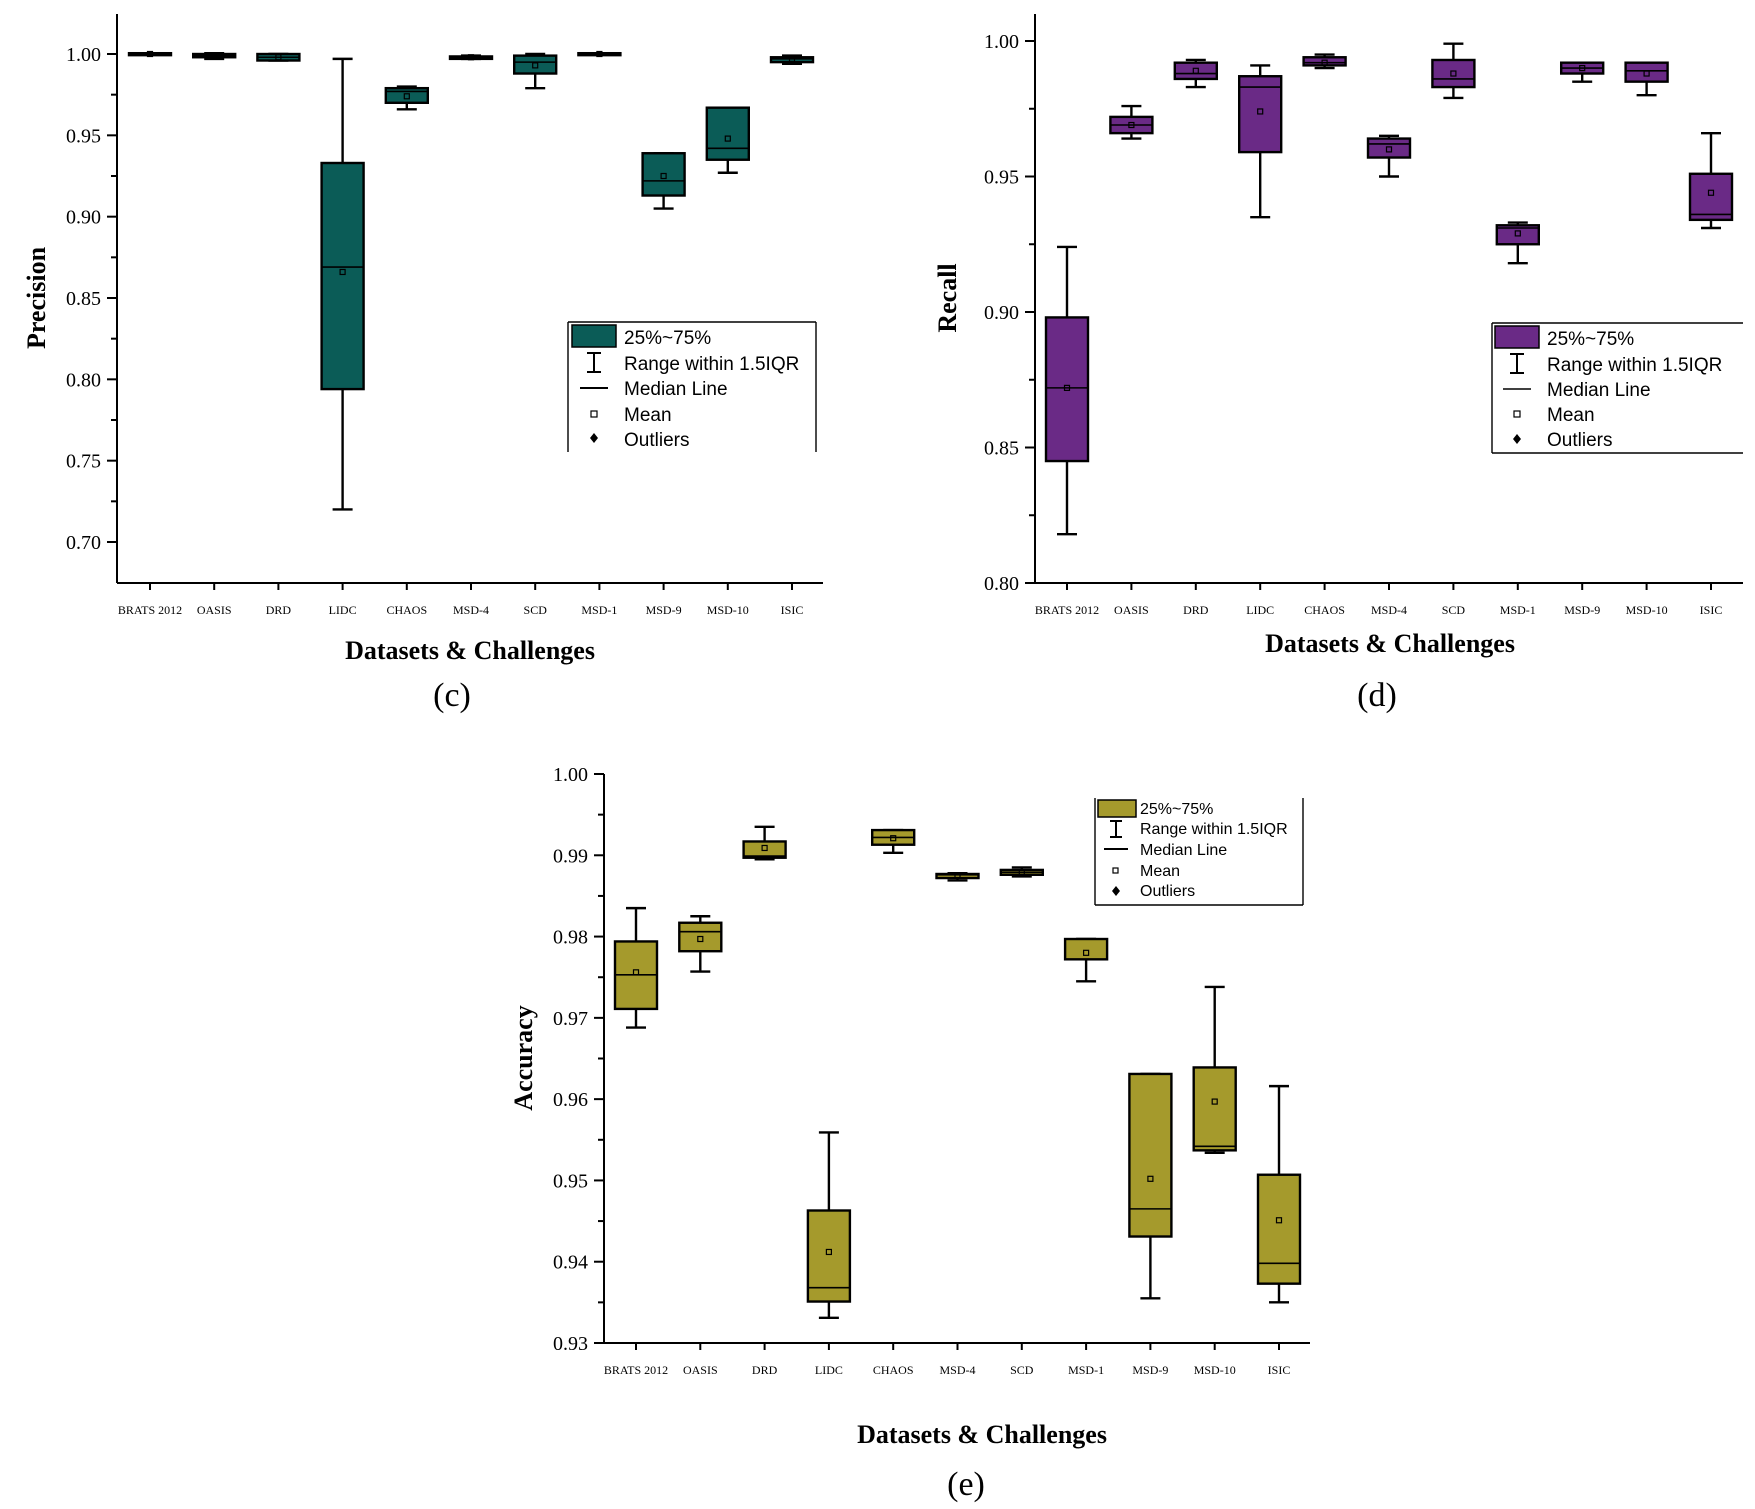 This screenshot has width=1755, height=1509. Describe the element at coordinates (1196, 610) in the screenshot. I see `x-tick-label: DRD` at that location.